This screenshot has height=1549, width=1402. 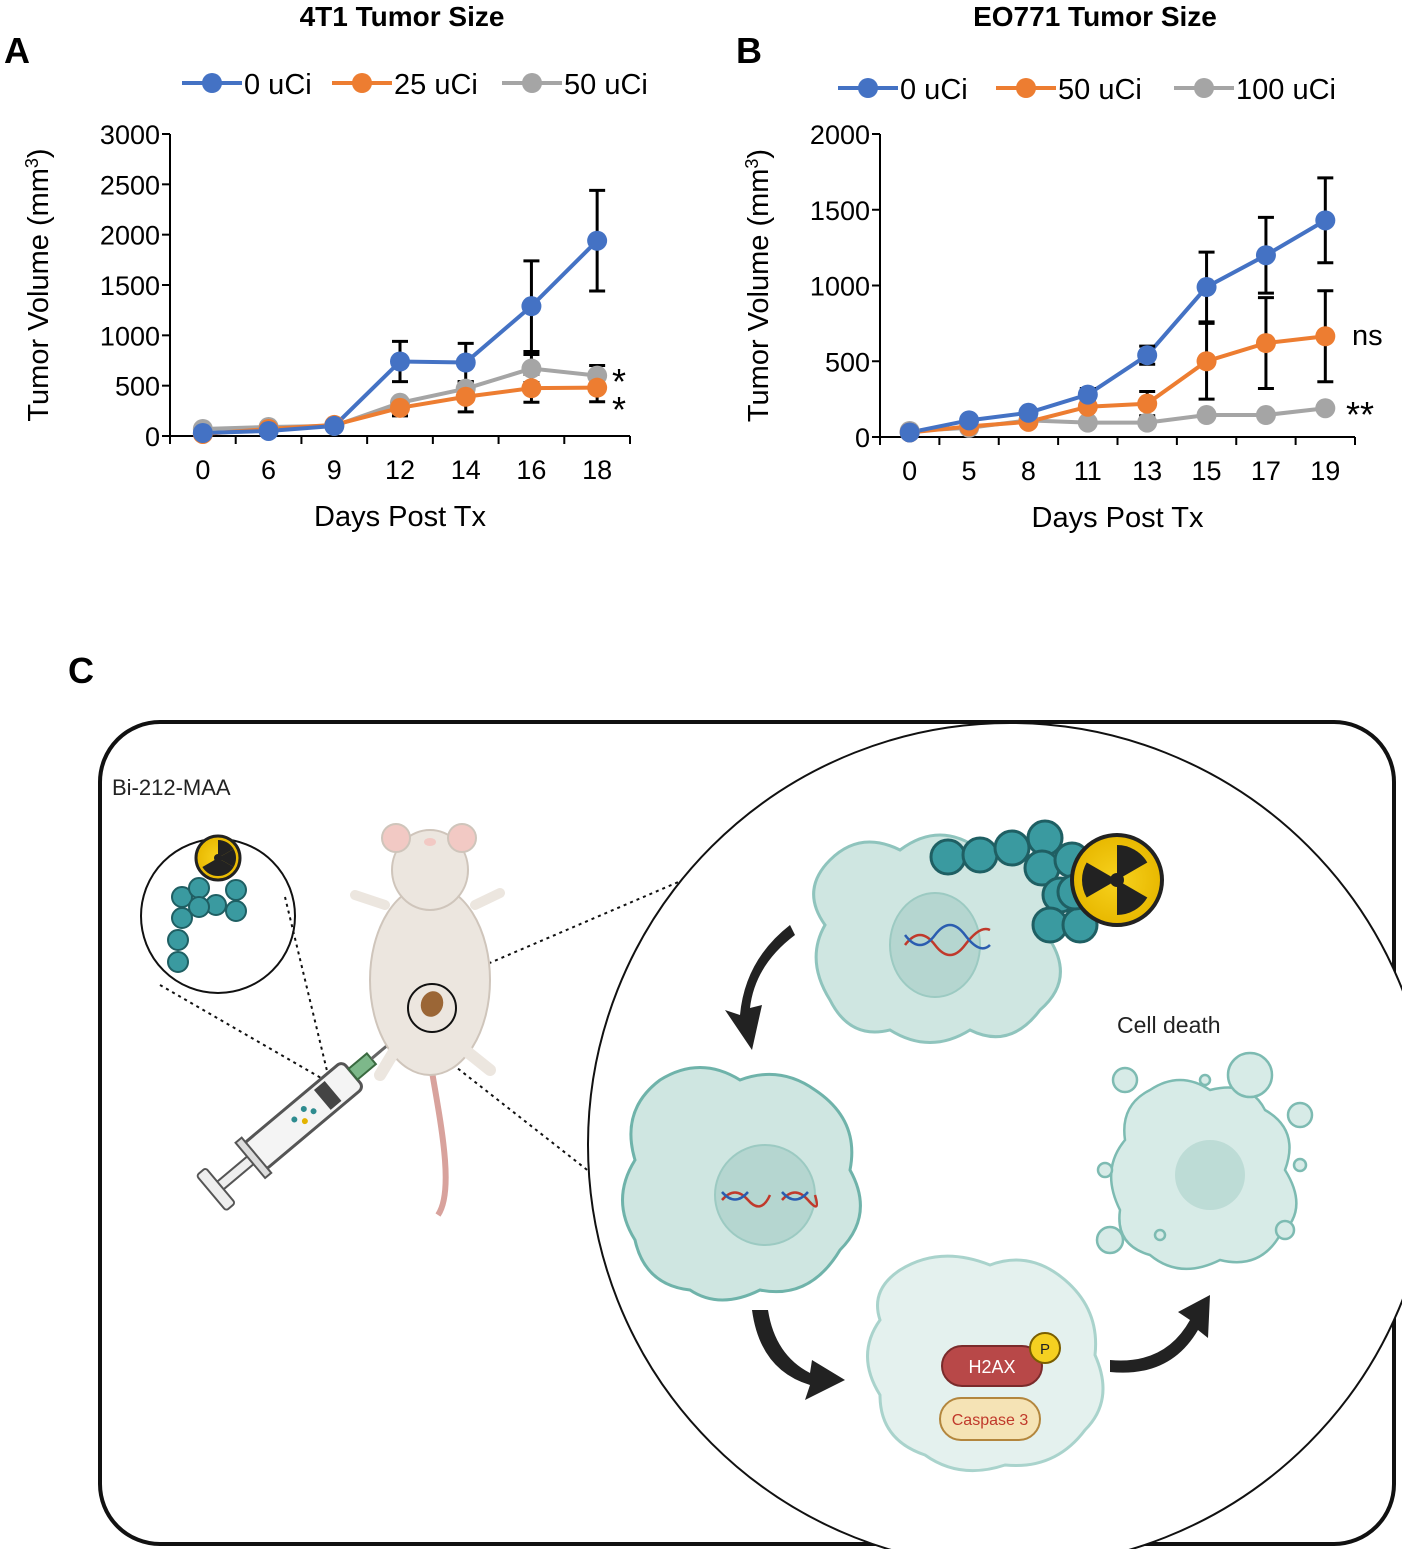 I want to click on x-tick-label: 6, so click(x=268, y=470).